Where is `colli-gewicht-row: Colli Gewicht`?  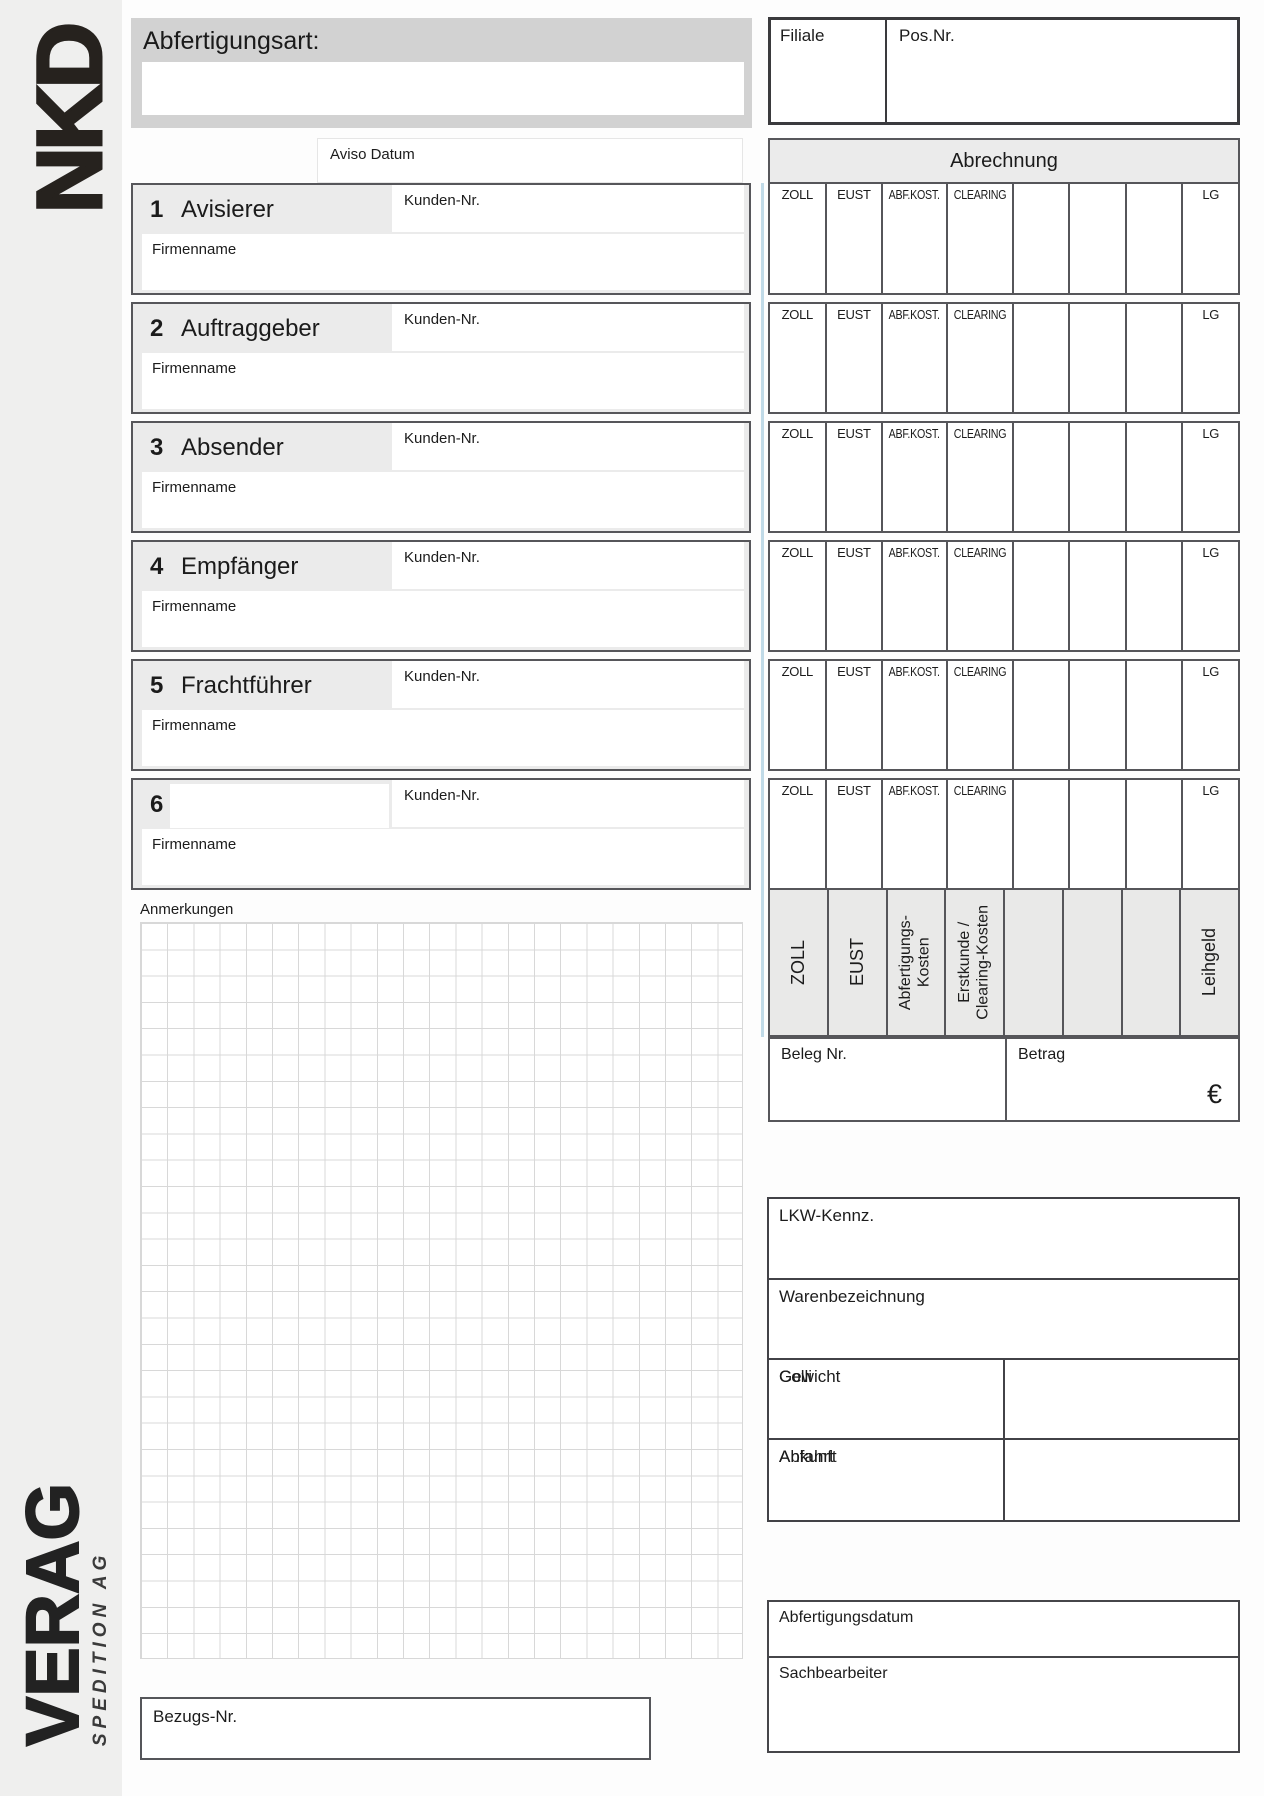
colli-gewicht-row: Colli Gewicht is located at coordinates (1003, 1398).